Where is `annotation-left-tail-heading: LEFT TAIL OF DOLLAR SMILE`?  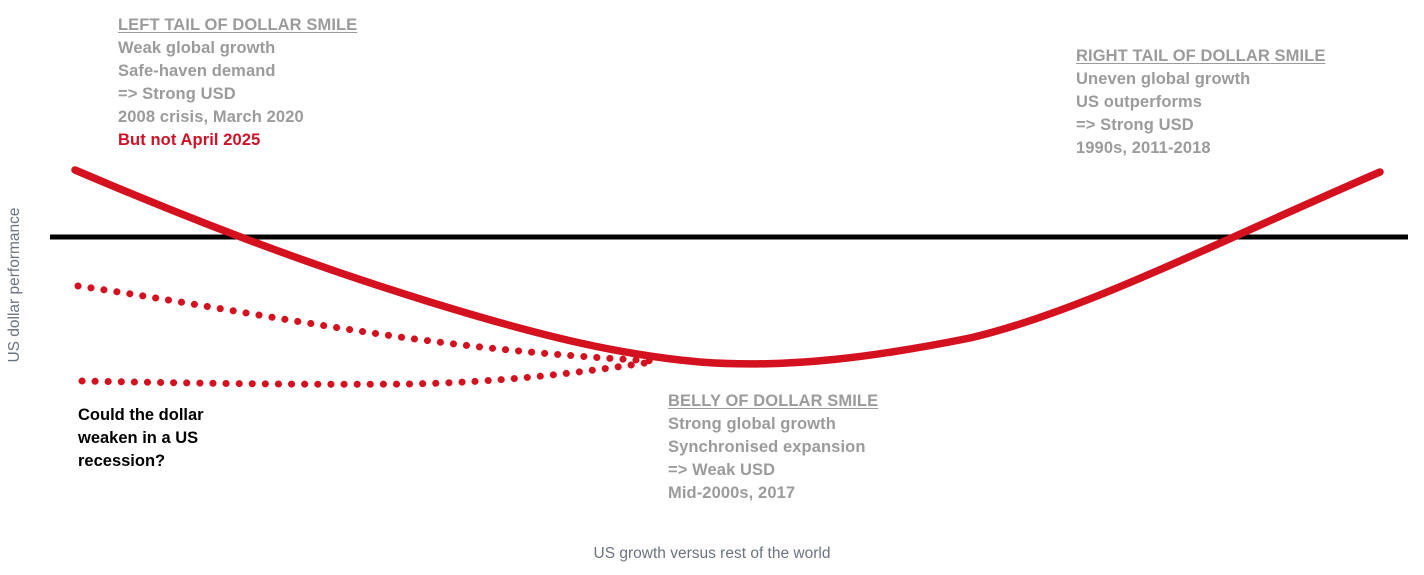 annotation-left-tail-heading: LEFT TAIL OF DOLLAR SMILE is located at coordinates (238, 25).